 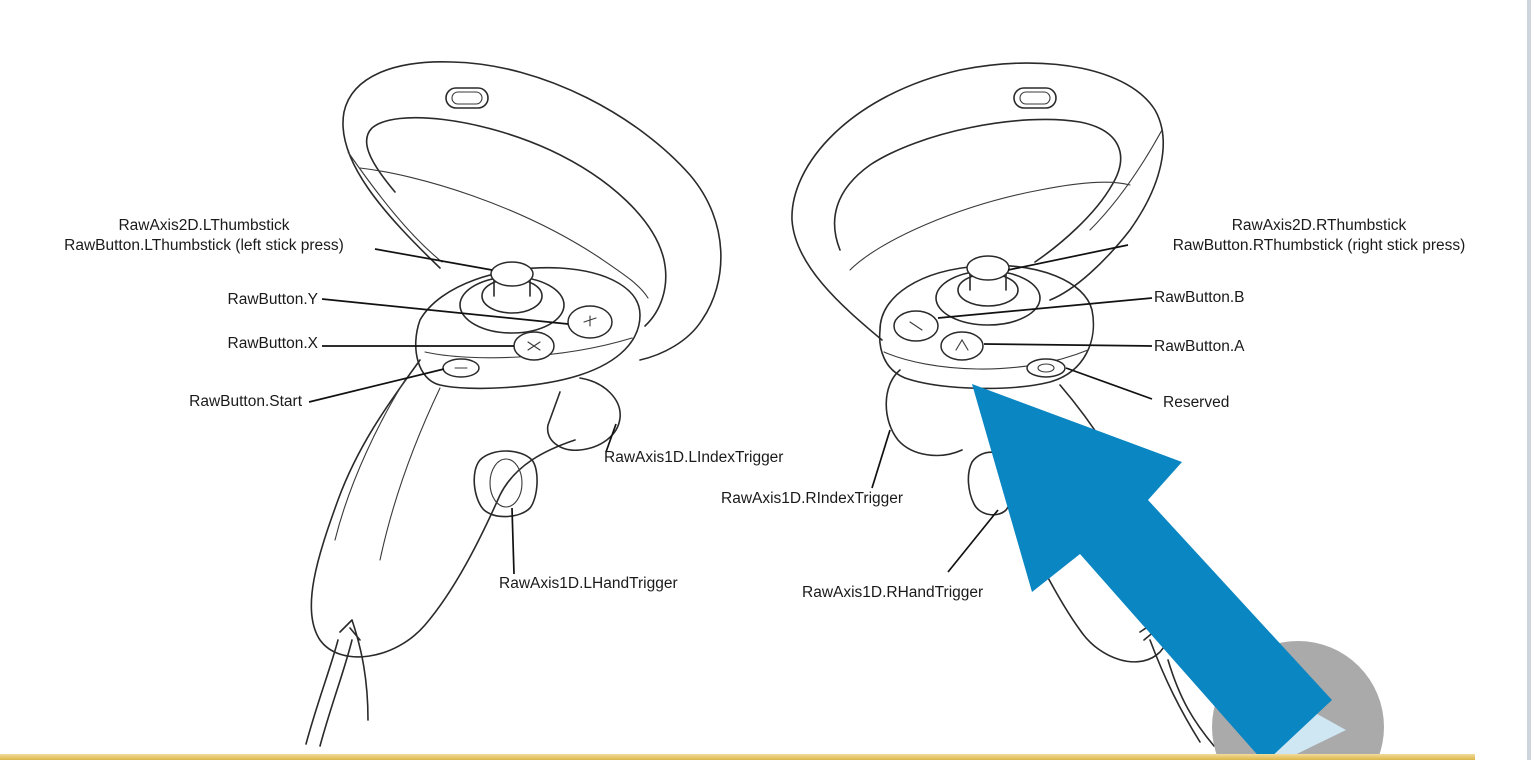 I want to click on label-r-hand-trigger: RawAxis1D.RHandTrigger, so click(x=892, y=592).